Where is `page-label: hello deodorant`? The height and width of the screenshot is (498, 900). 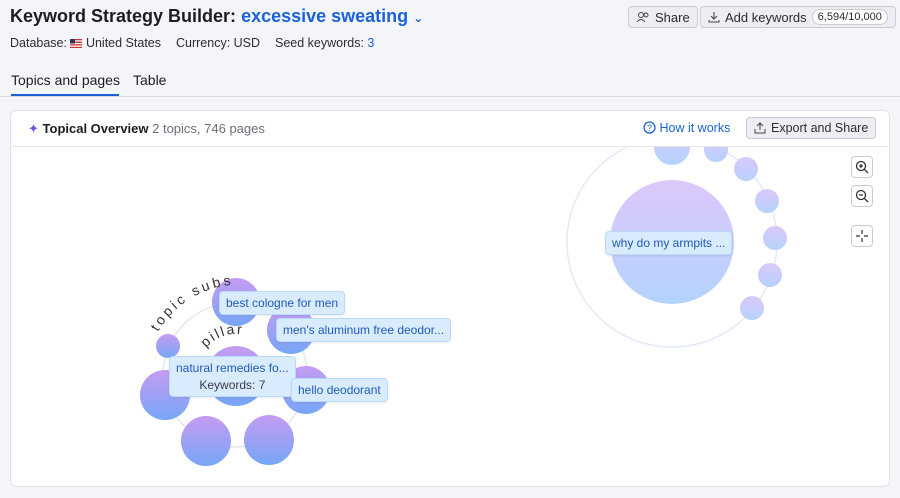
page-label: hello deodorant is located at coordinates (339, 390).